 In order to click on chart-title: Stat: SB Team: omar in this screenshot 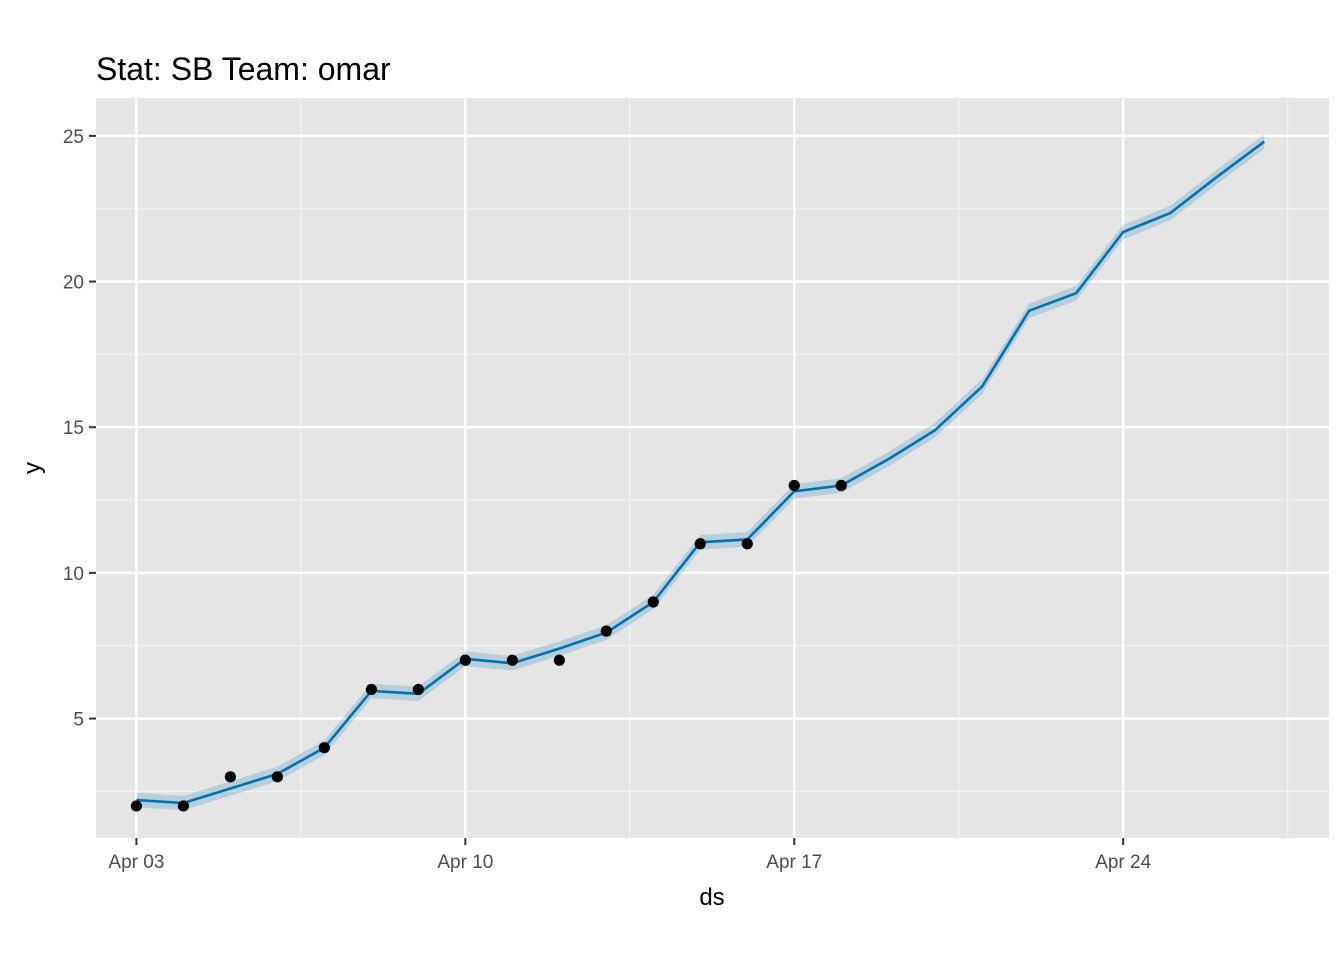, I will do `click(243, 69)`.